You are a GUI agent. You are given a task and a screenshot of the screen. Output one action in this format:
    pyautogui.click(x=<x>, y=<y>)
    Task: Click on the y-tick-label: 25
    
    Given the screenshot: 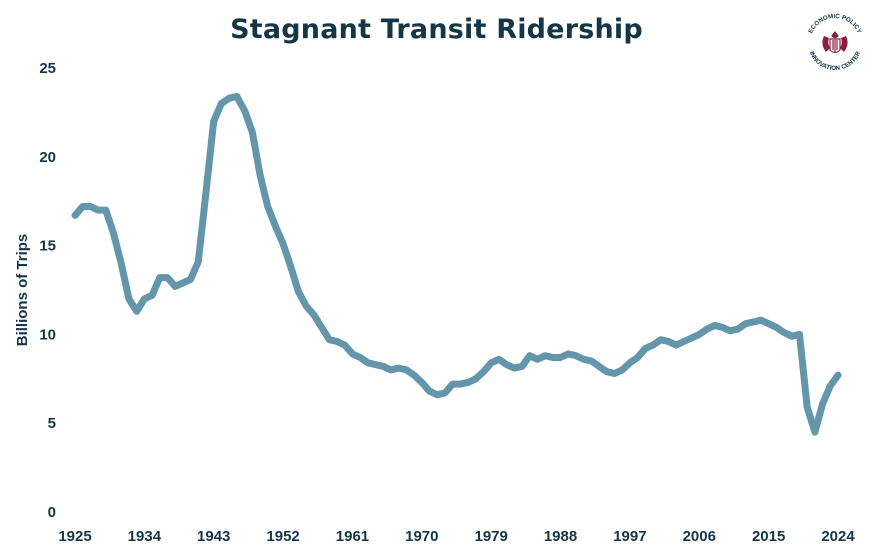 What is the action you would take?
    pyautogui.click(x=47, y=68)
    